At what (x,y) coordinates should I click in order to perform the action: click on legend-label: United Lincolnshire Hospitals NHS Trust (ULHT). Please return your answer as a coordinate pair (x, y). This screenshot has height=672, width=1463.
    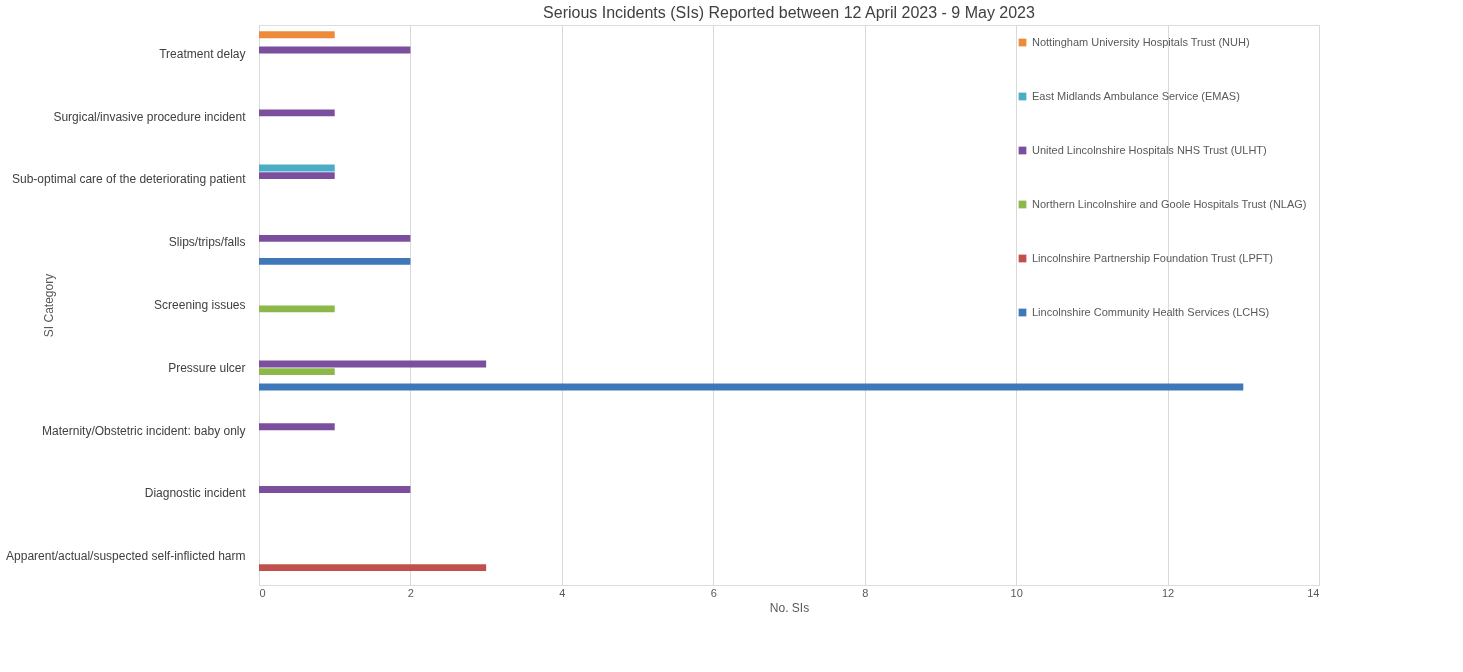
    Looking at the image, I should click on (1149, 149).